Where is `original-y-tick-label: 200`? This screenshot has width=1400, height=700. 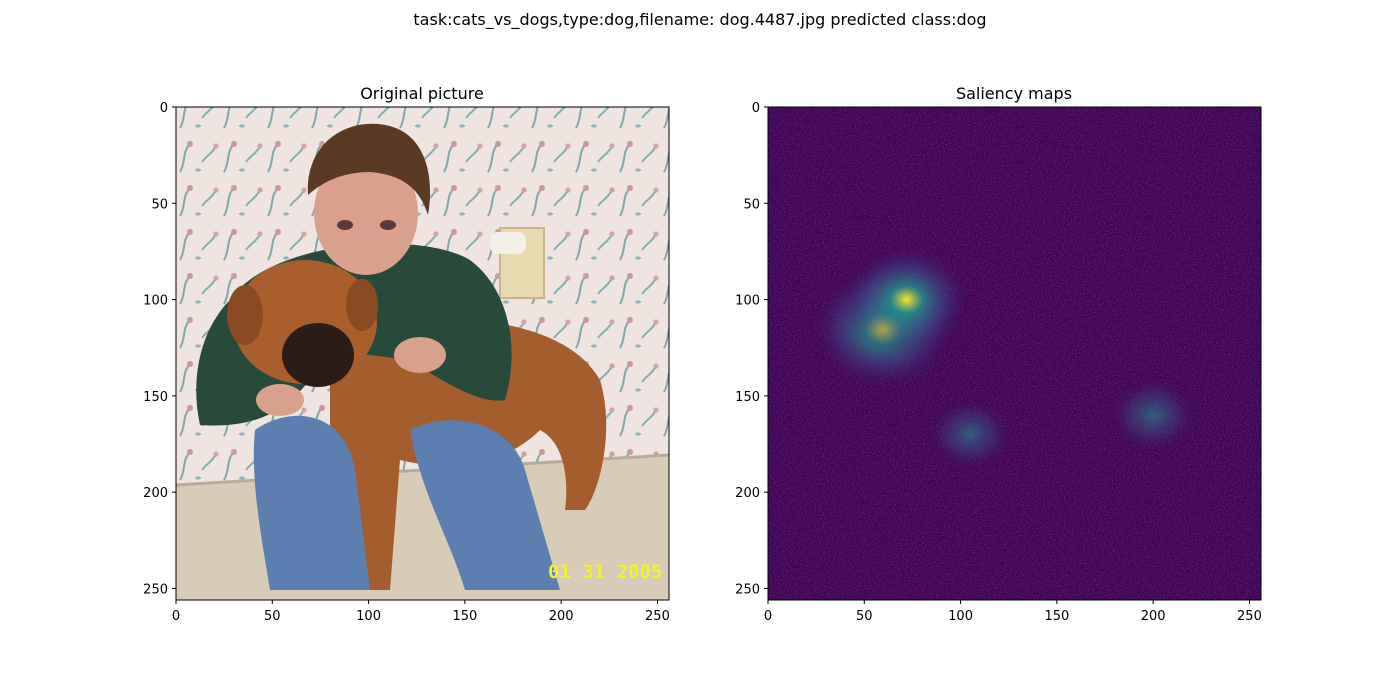
original-y-tick-label: 200 is located at coordinates (155, 493).